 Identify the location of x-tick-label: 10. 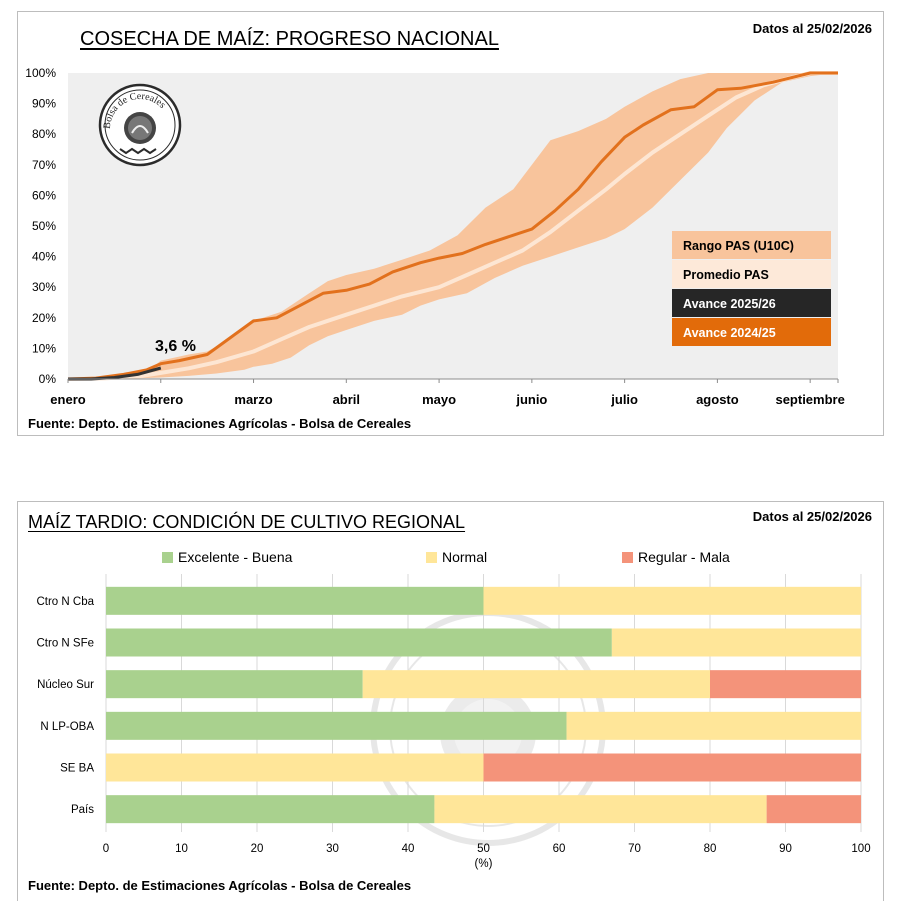
(181, 849).